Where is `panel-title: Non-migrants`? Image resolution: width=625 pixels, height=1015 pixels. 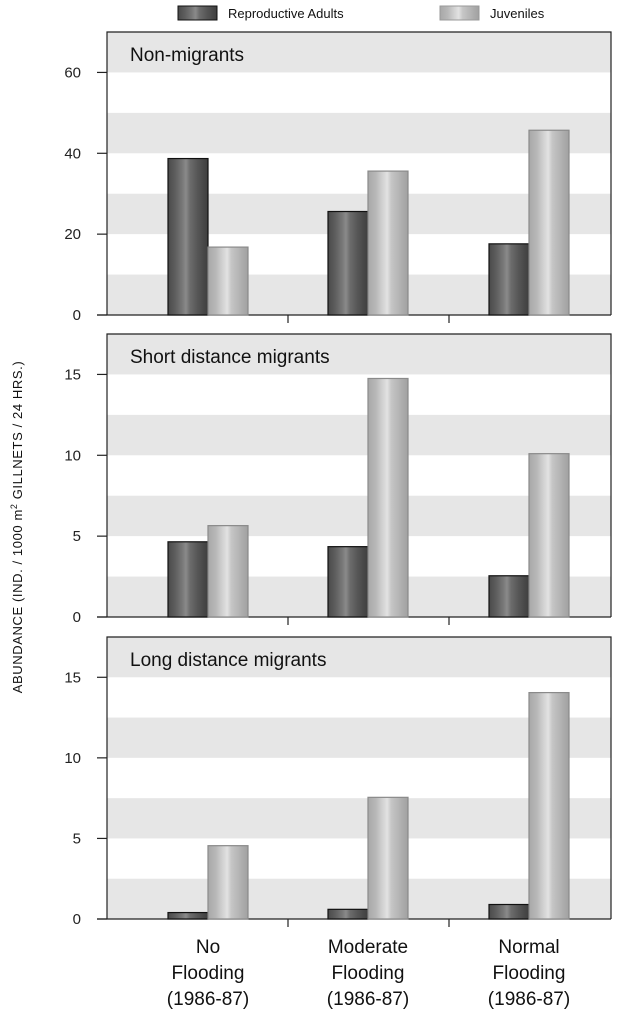
panel-title: Non-migrants is located at coordinates (187, 55).